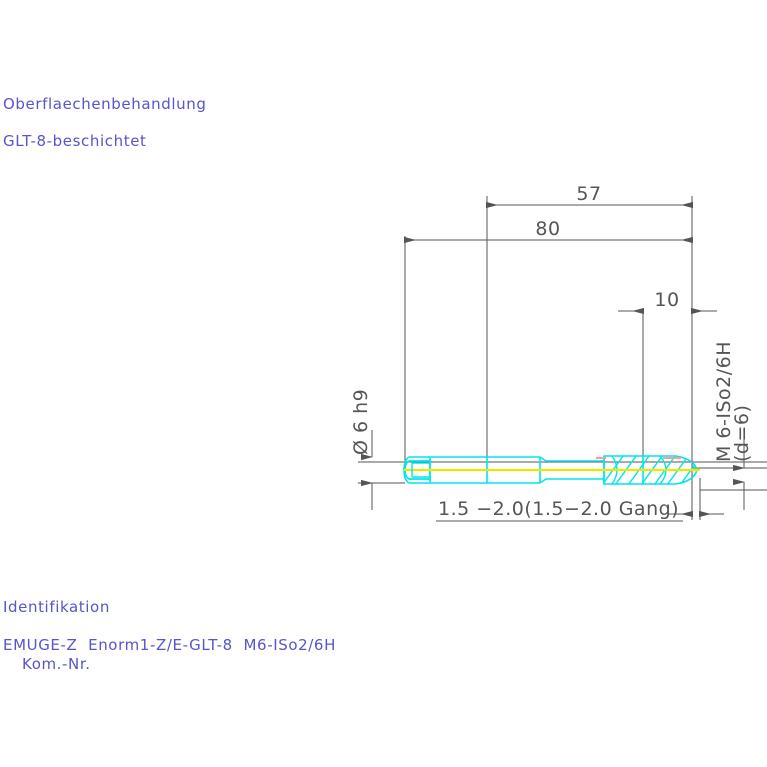 The height and width of the screenshot is (767, 767). Describe the element at coordinates (75, 141) in the screenshot. I see `surface-treatment-value: GLT-8-beschichtet` at that location.